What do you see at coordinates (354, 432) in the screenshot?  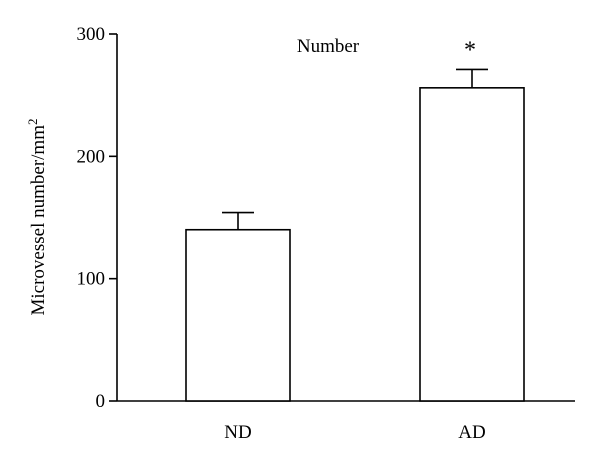 I see `category-labels: ND AD` at bounding box center [354, 432].